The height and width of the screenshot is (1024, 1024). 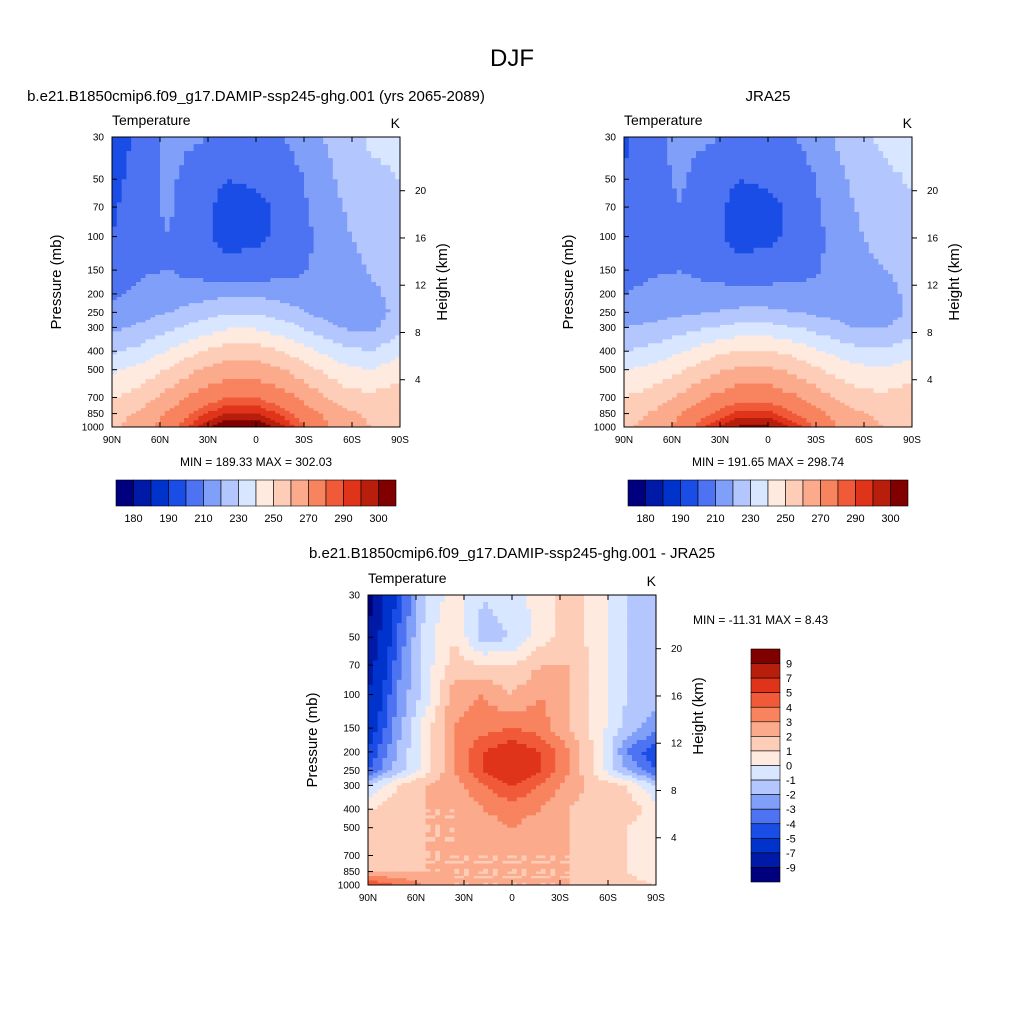 I want to click on panel-2-title: JRA25, so click(x=767, y=96).